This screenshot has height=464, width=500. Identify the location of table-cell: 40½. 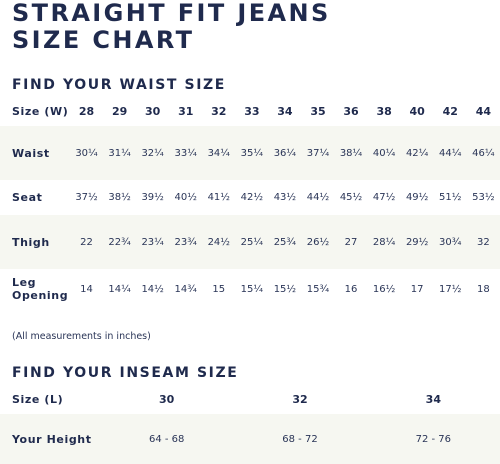
(185, 197).